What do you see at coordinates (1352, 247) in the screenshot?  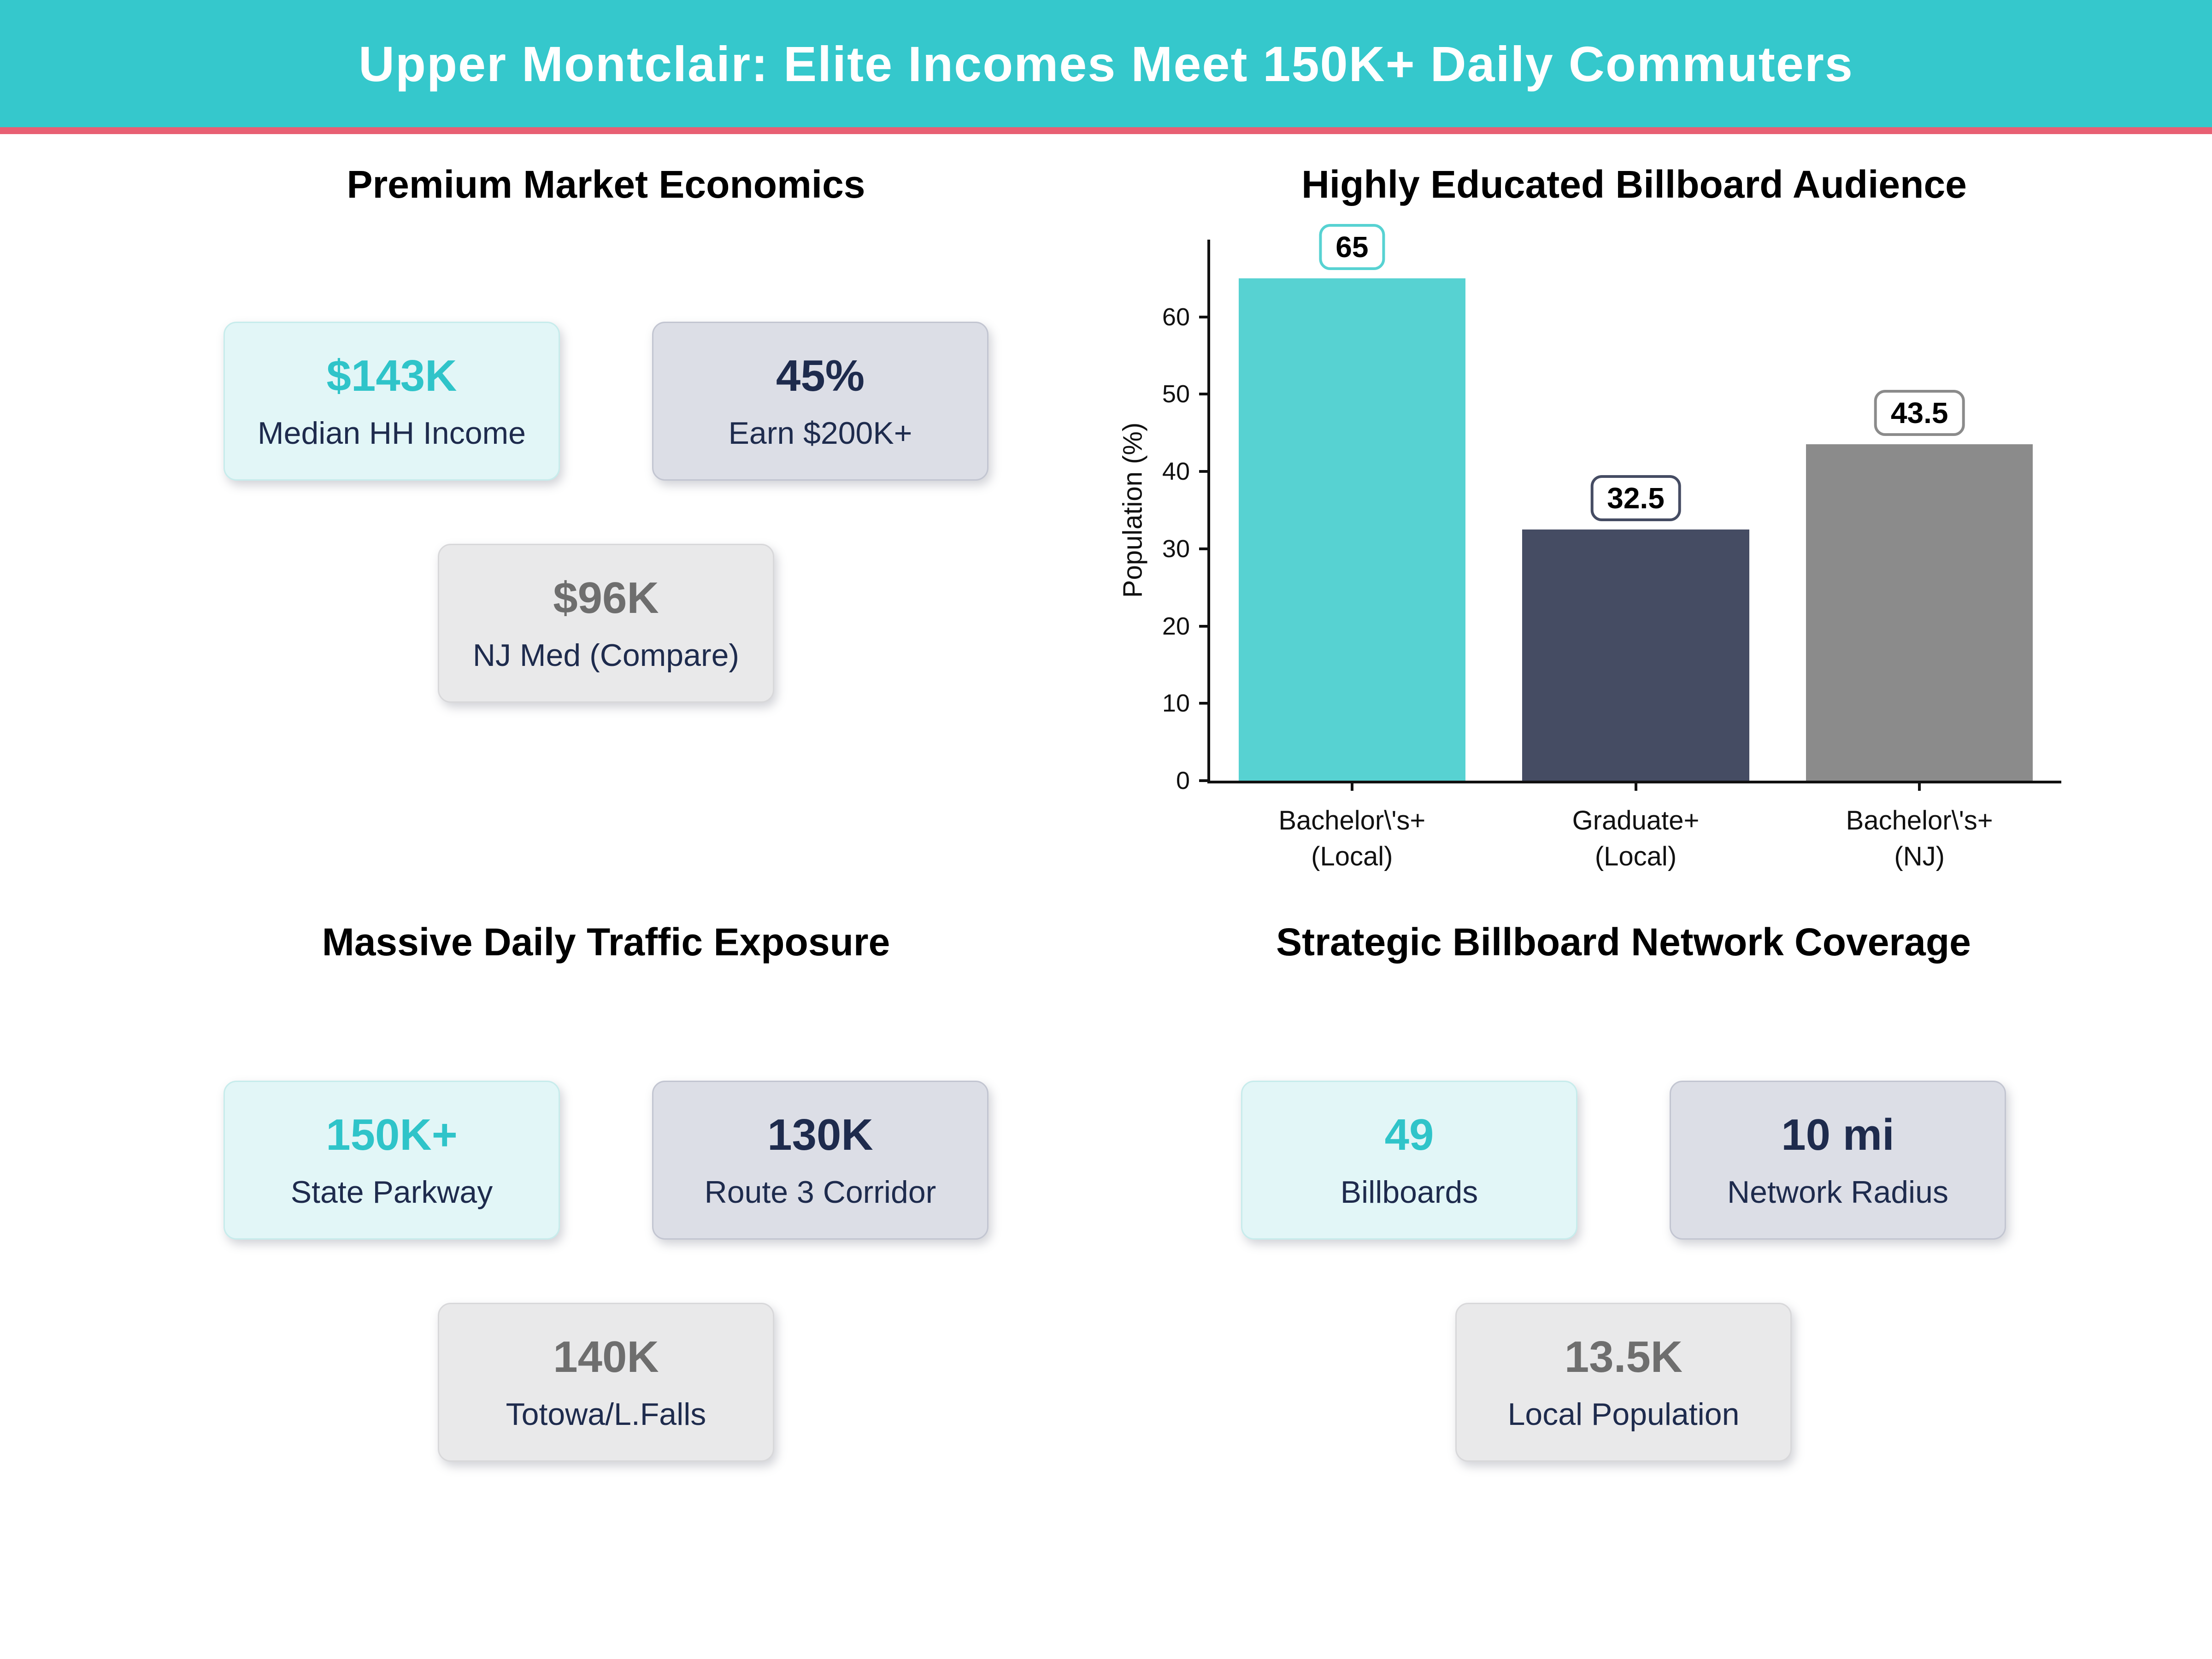 I see `bar-value-label: 65` at bounding box center [1352, 247].